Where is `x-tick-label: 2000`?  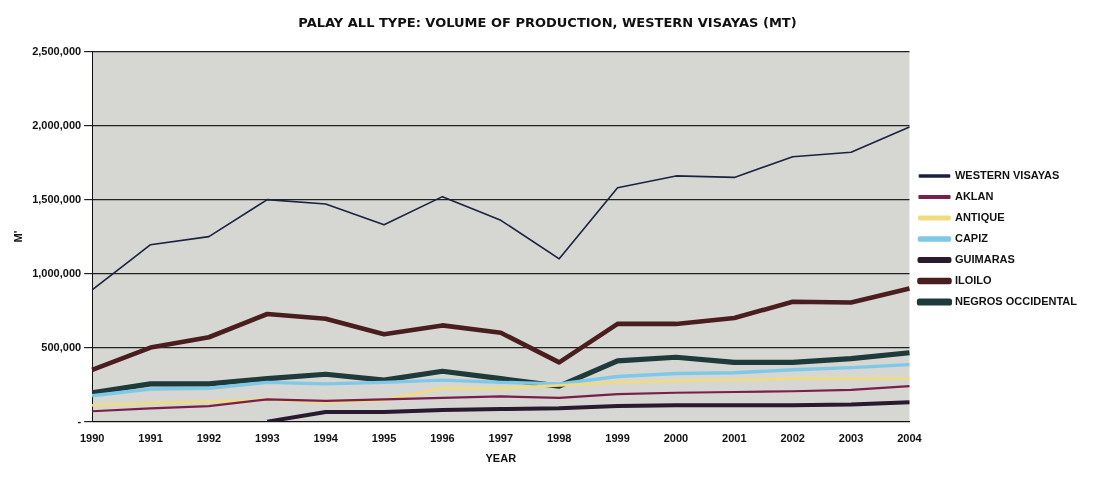 x-tick-label: 2000 is located at coordinates (676, 438).